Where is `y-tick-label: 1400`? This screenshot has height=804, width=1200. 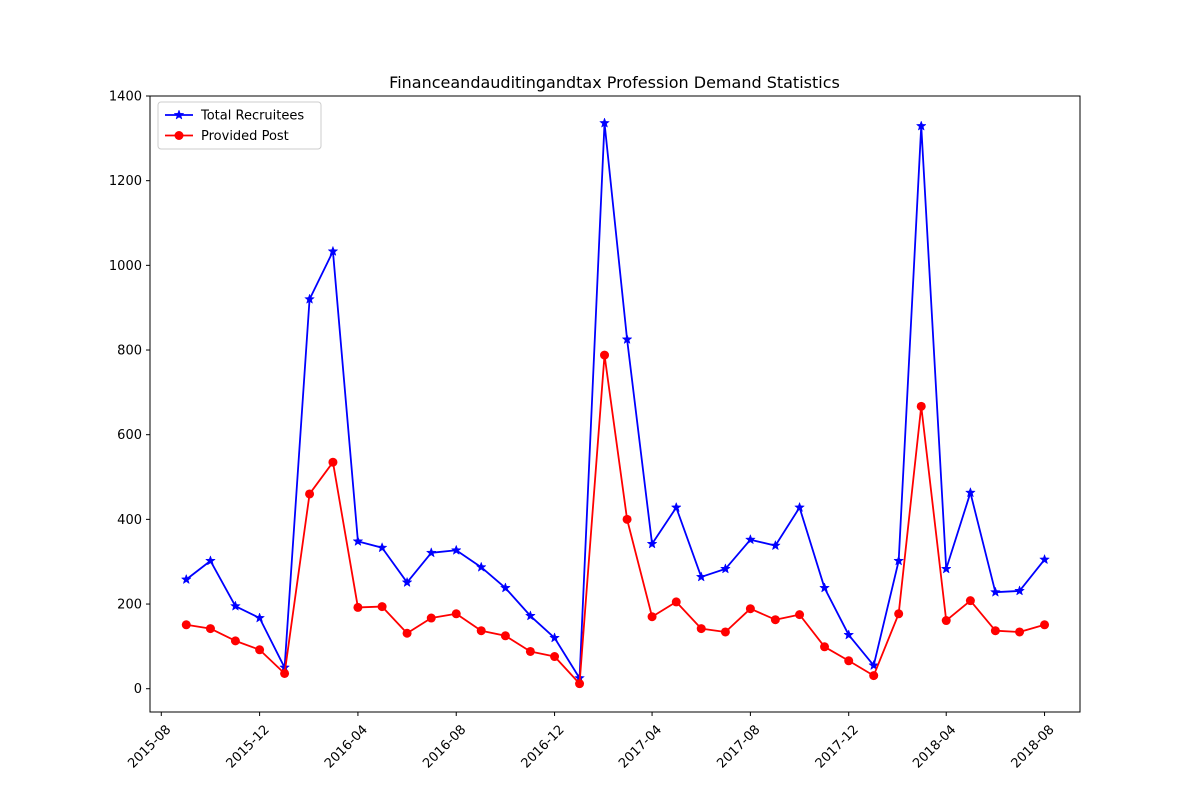
y-tick-label: 1400 is located at coordinates (125, 97).